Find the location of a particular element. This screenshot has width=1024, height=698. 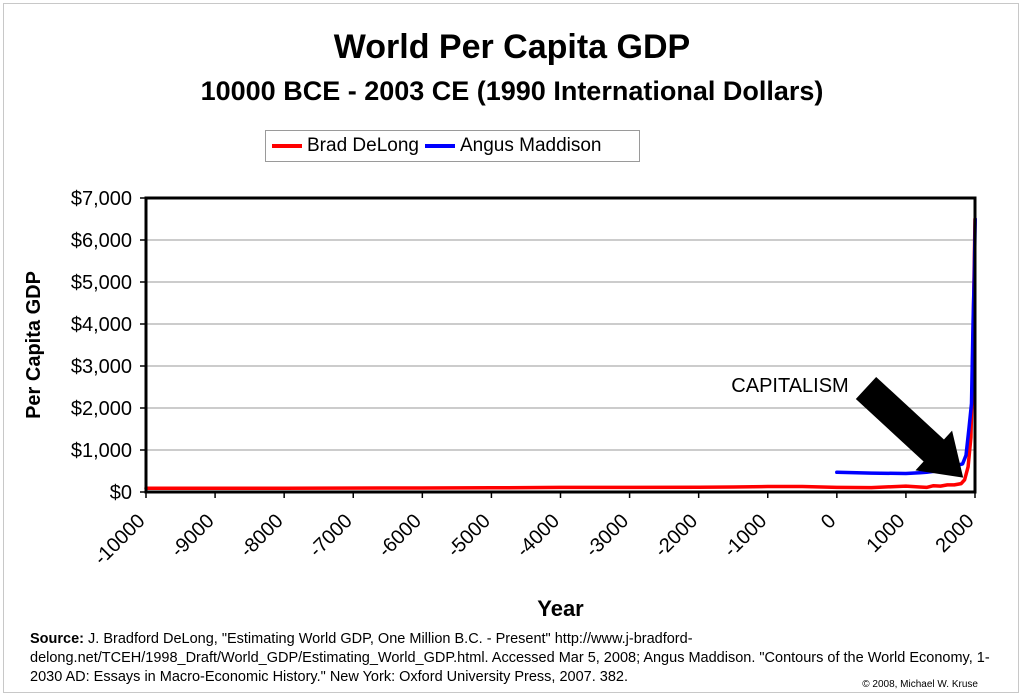

legend: Brad DeLong Angus Maddison is located at coordinates (452, 146).